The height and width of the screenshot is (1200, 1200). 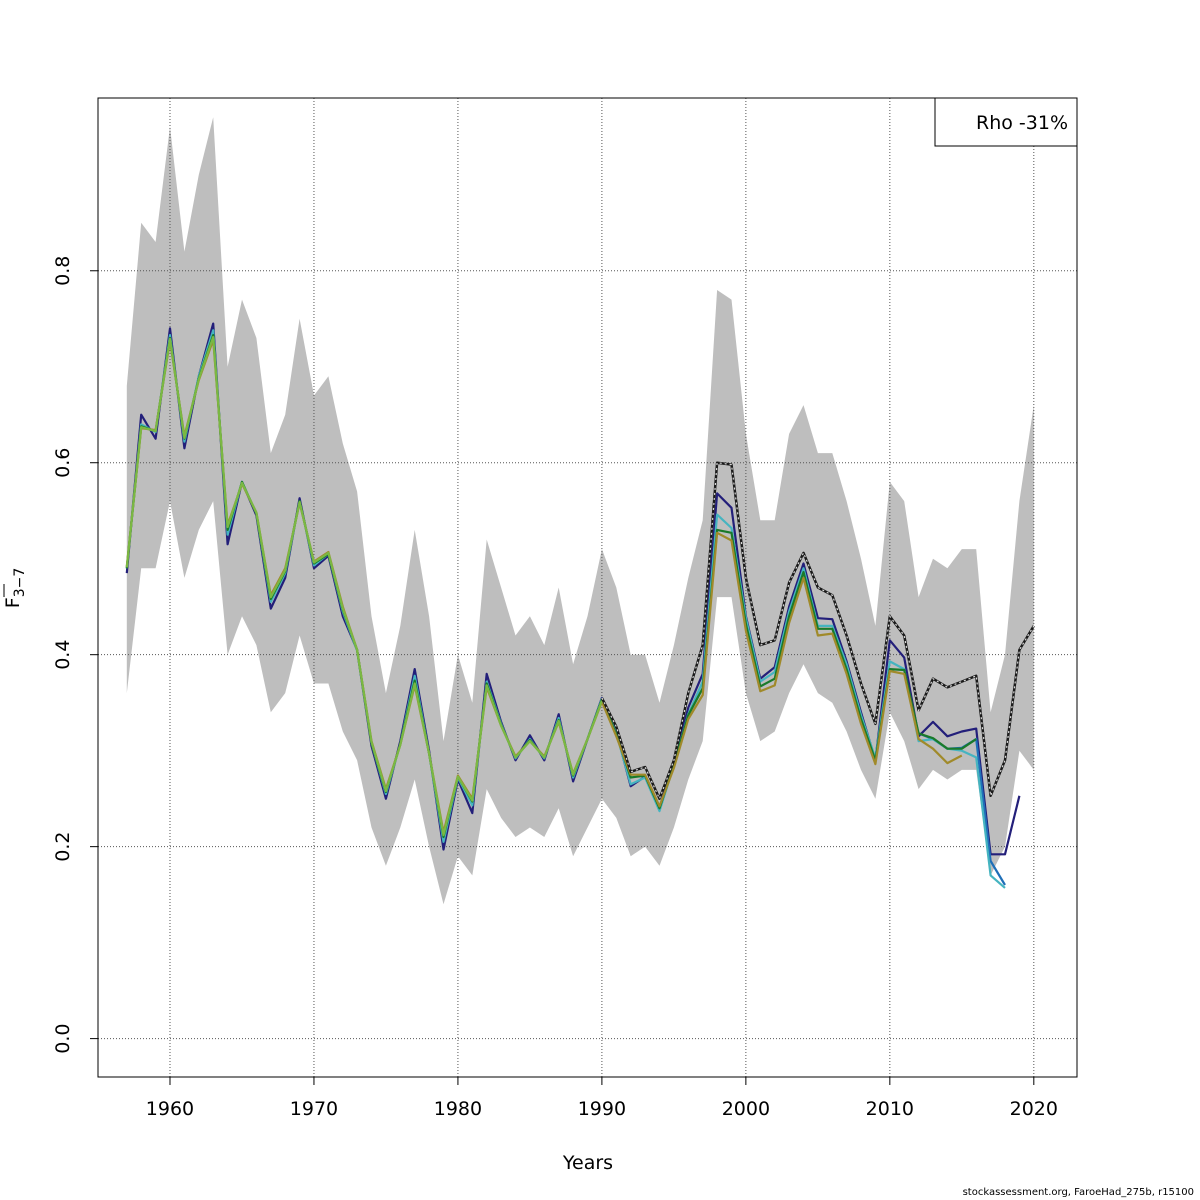 What do you see at coordinates (63, 655) in the screenshot?
I see `y-tick-label: 0.4` at bounding box center [63, 655].